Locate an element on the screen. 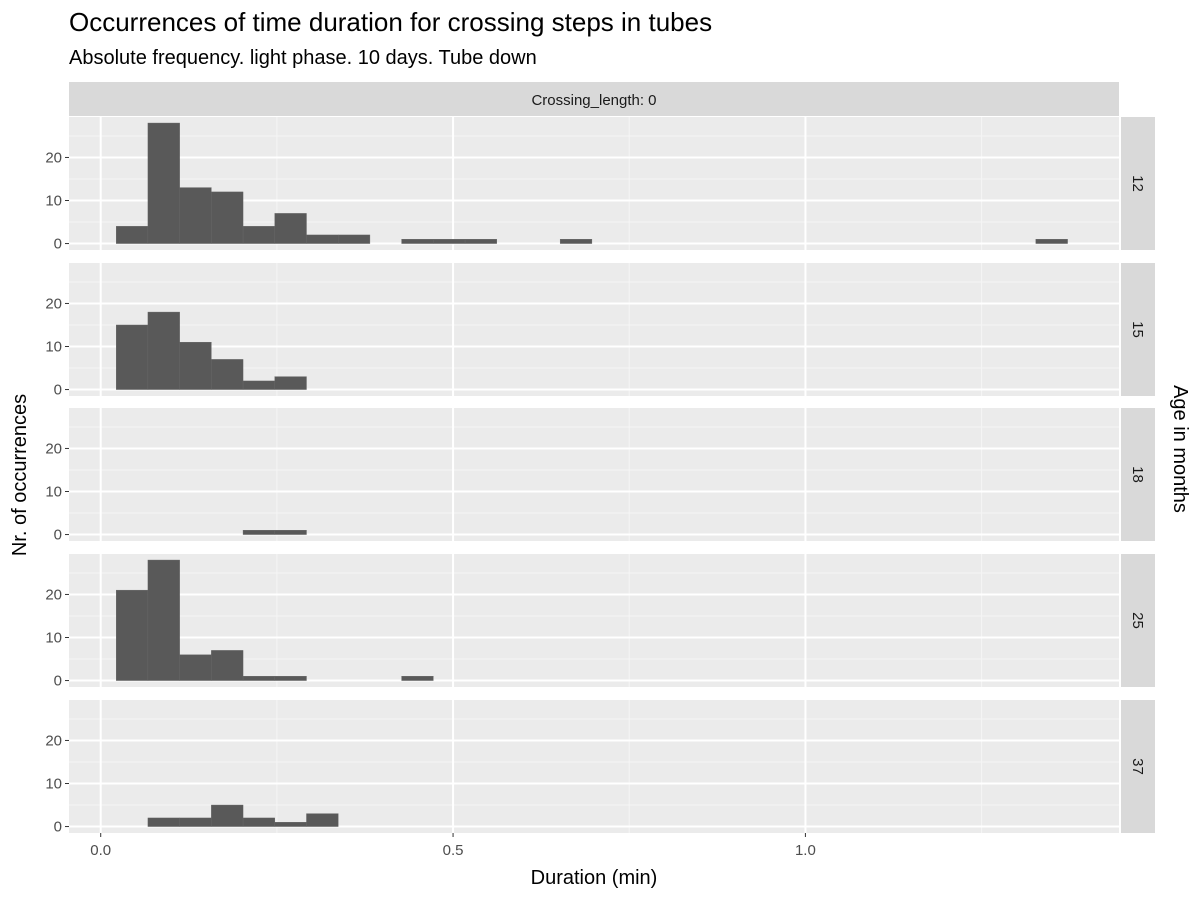  facet-column-label: Crossing_length: 0 is located at coordinates (593, 100).